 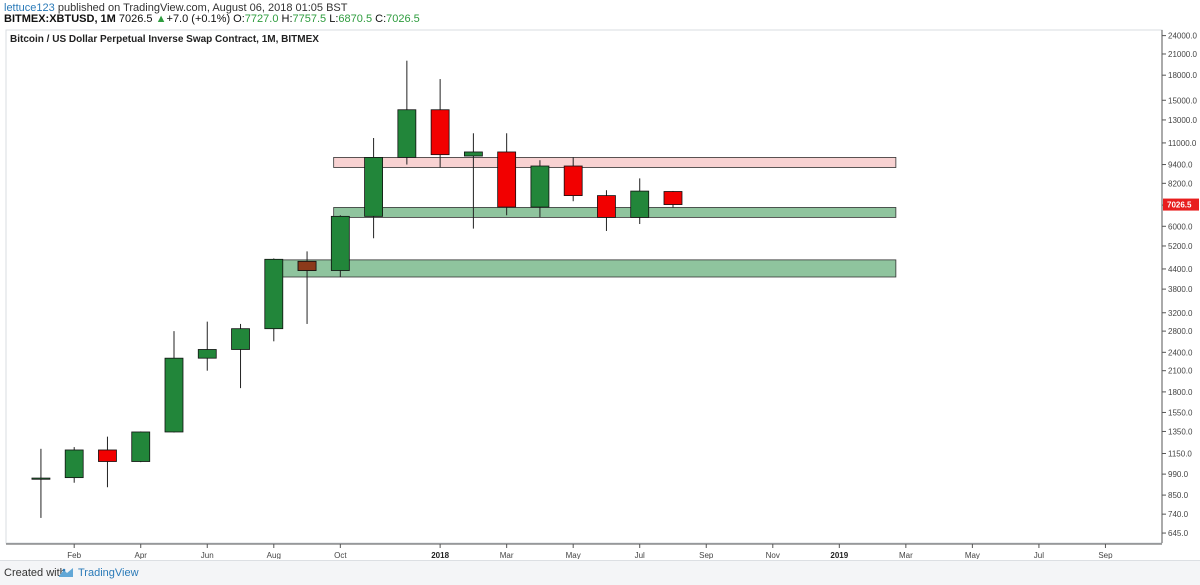 I want to click on y-tick-label: 4400.0, so click(x=1180, y=269).